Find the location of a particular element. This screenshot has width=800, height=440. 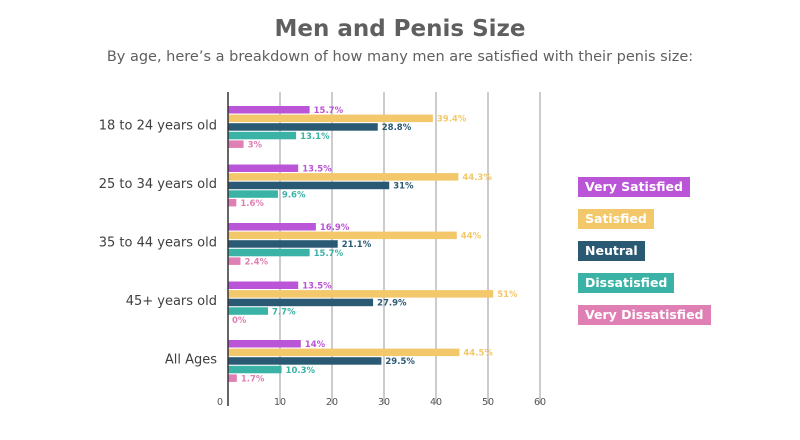

data-label: 1.7% is located at coordinates (253, 379).